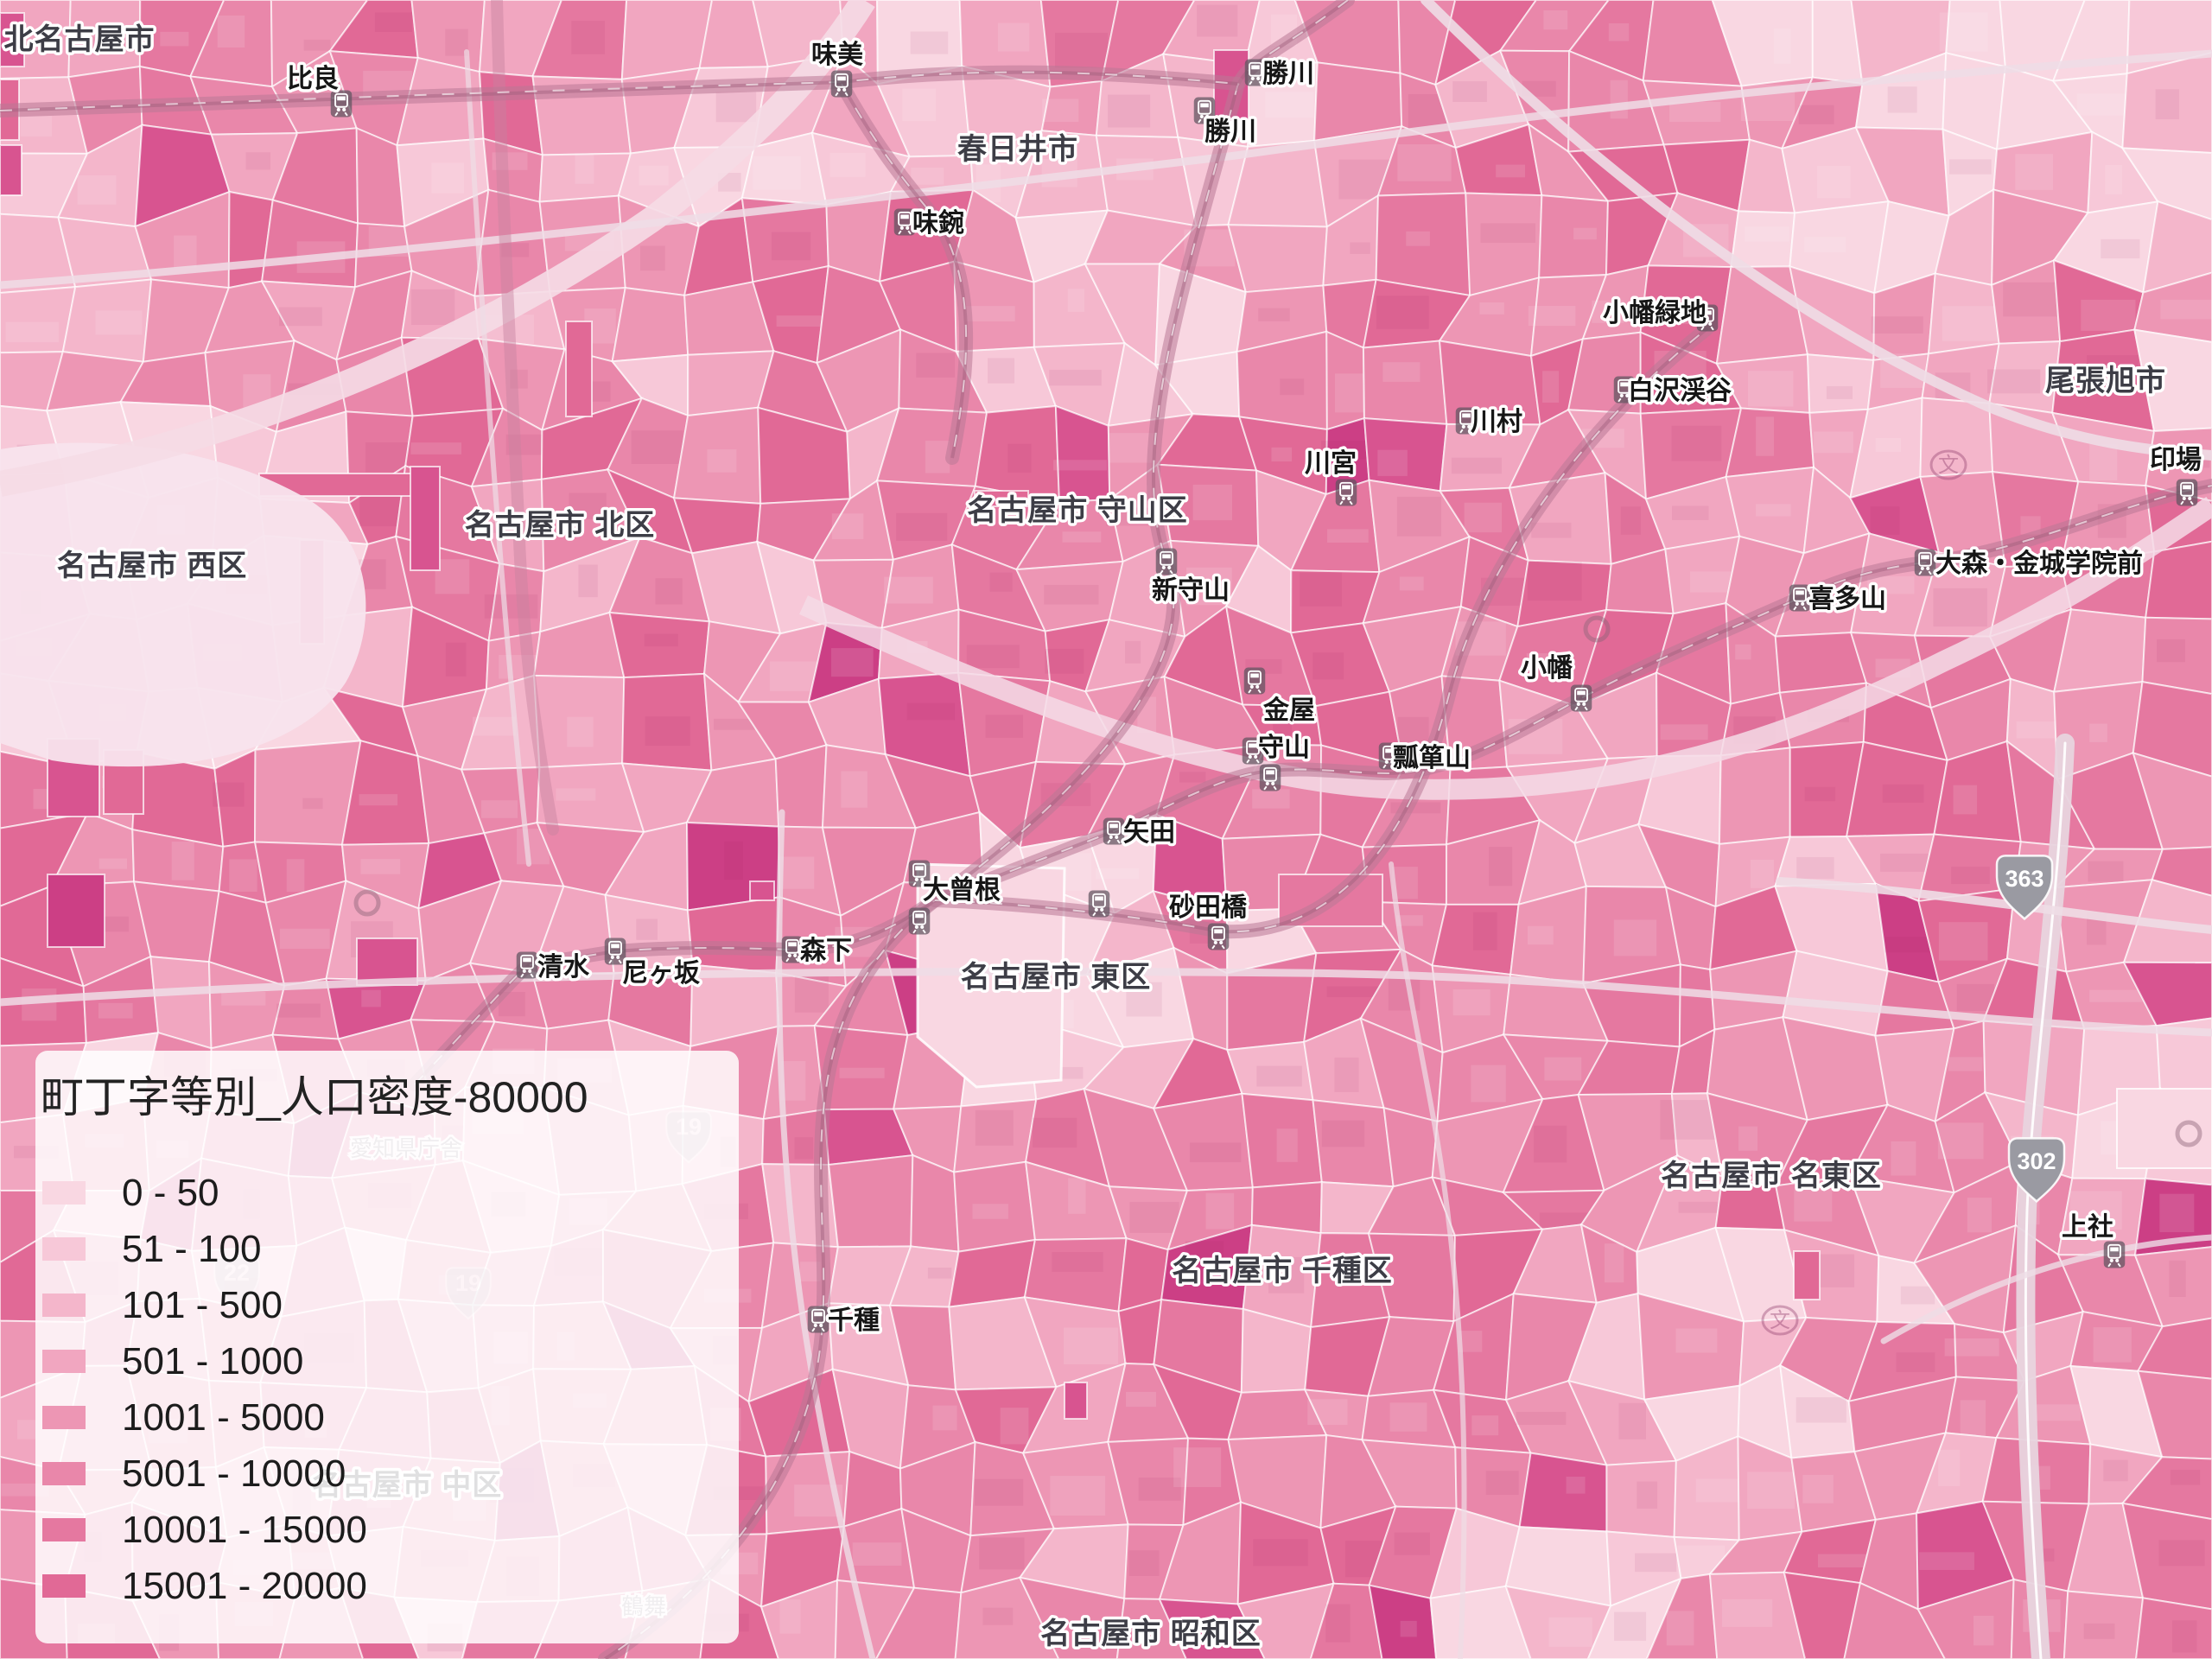 The width and height of the screenshot is (2212, 1659). I want to click on region-label: 名古屋市 東区, so click(1056, 977).